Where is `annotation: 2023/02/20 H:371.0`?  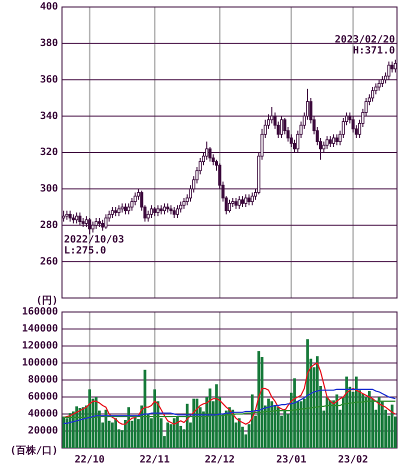
annotation: 2023/02/20 H:371.0 is located at coordinates (364, 45).